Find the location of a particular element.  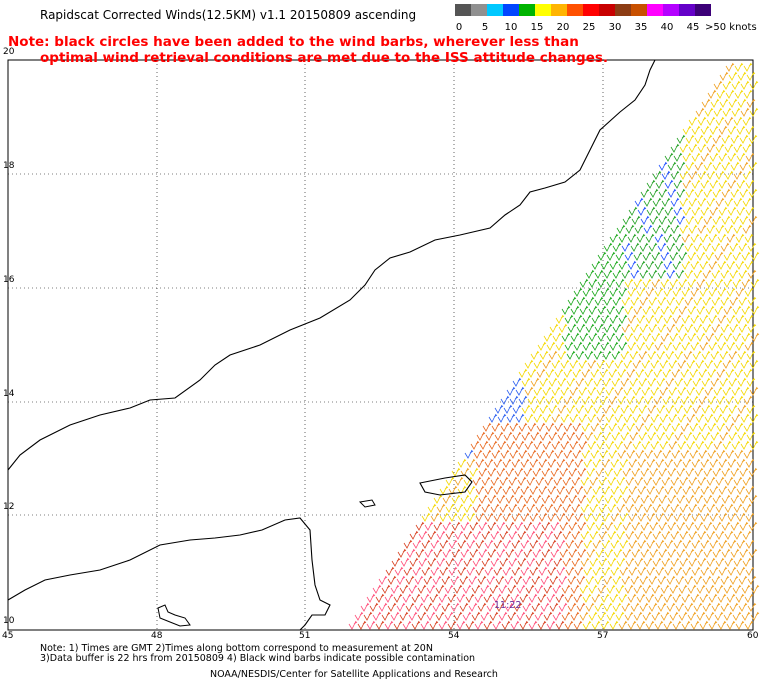

latitude-label: 20 is located at coordinates (9, 52).